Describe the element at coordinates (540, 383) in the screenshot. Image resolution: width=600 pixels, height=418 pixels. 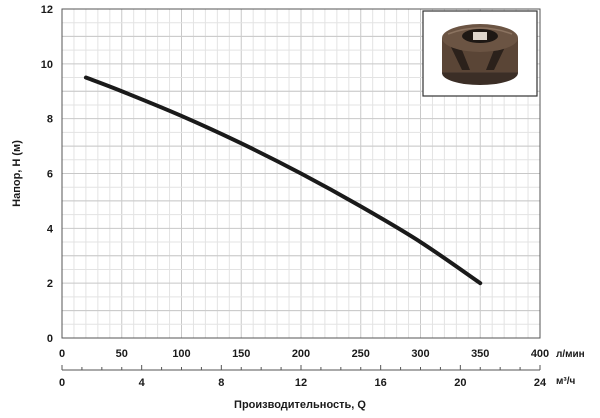
I see `x2-tick-label: 24` at that location.